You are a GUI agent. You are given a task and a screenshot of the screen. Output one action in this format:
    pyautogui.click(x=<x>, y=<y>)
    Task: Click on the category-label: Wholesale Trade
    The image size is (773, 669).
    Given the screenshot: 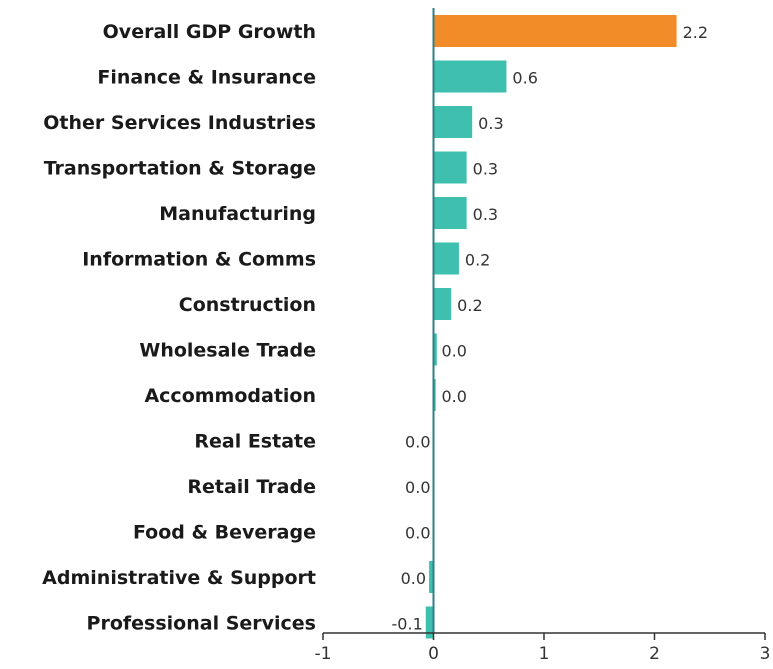 What is the action you would take?
    pyautogui.click(x=227, y=351)
    